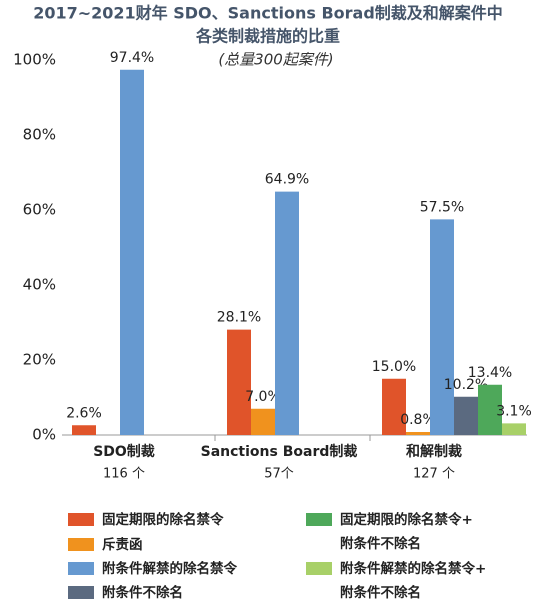 The height and width of the screenshot is (606, 539). I want to click on legend-entry: 附条件不除名, so click(125, 593).